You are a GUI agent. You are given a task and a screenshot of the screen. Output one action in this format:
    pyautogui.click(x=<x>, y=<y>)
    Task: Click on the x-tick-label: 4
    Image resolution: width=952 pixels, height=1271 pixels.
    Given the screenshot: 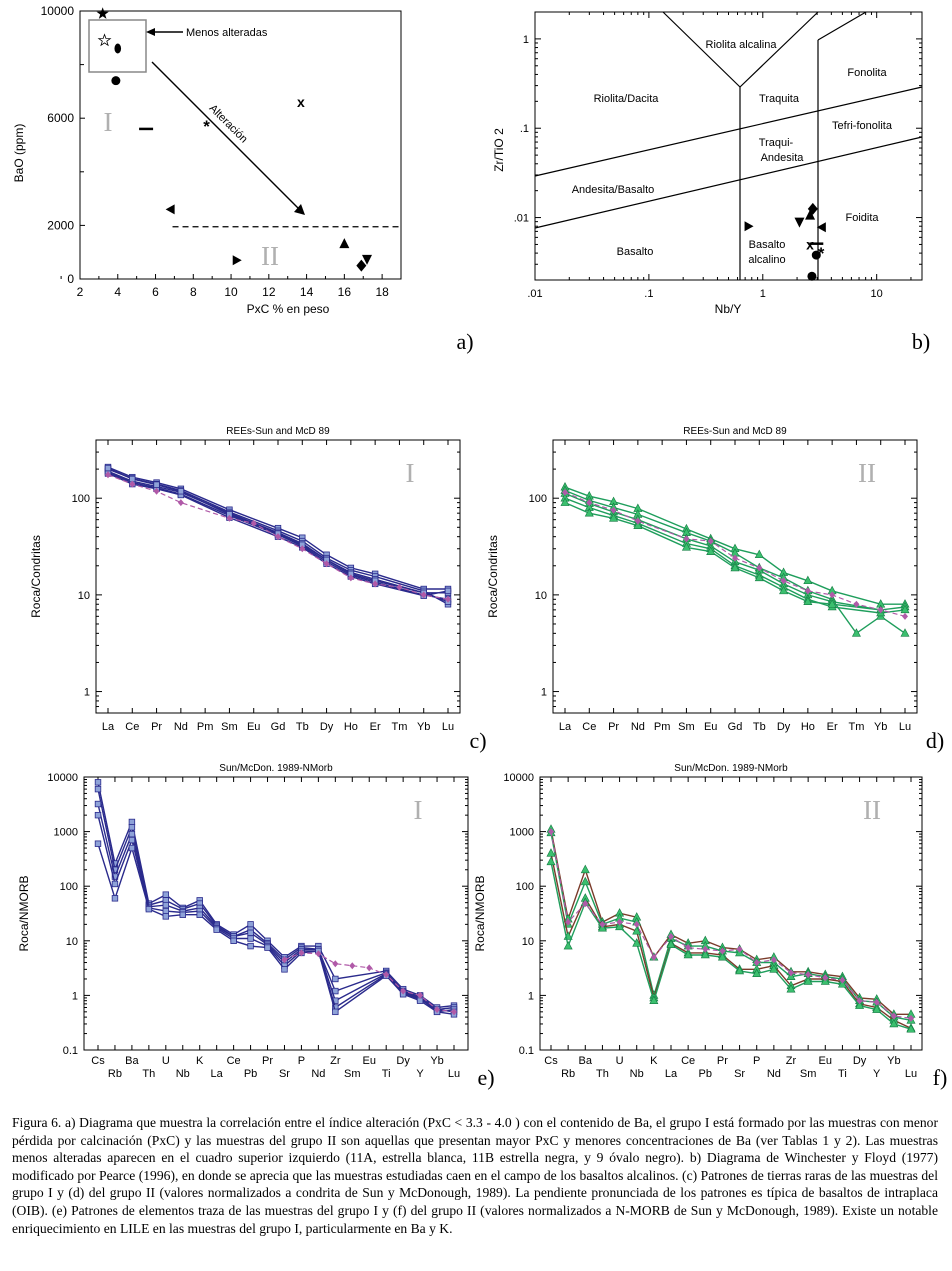 What is the action you would take?
    pyautogui.click(x=117, y=292)
    